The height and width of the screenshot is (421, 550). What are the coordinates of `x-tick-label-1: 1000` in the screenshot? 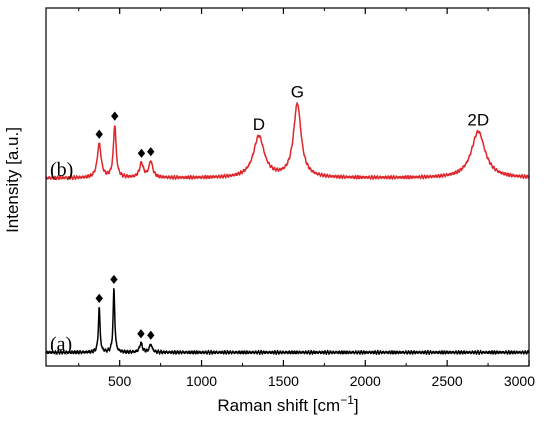 It's located at (201, 381).